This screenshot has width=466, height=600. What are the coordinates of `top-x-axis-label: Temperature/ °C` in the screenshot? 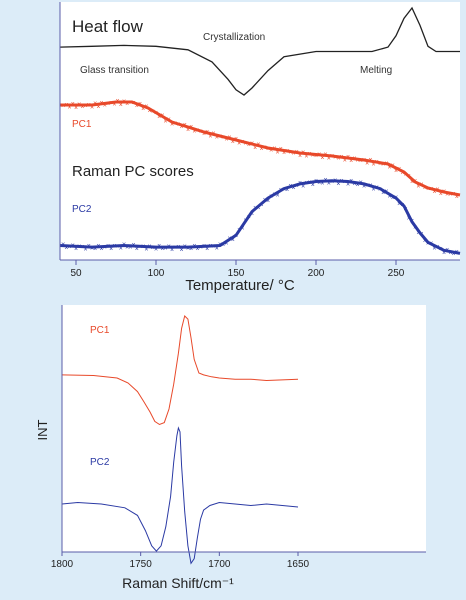 It's located at (240, 285).